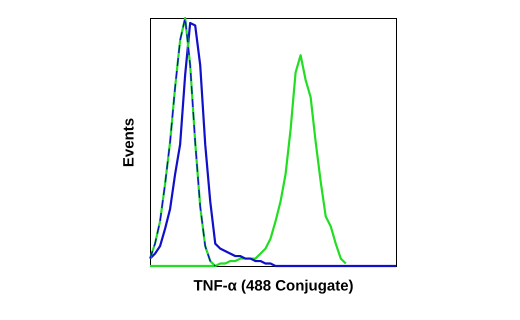  What do you see at coordinates (129, 143) in the screenshot?
I see `y-axis-title: Events` at bounding box center [129, 143].